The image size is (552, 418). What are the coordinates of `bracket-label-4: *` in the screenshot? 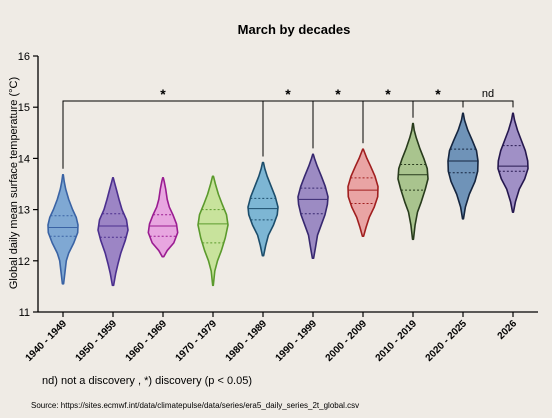 It's located at (438, 94).